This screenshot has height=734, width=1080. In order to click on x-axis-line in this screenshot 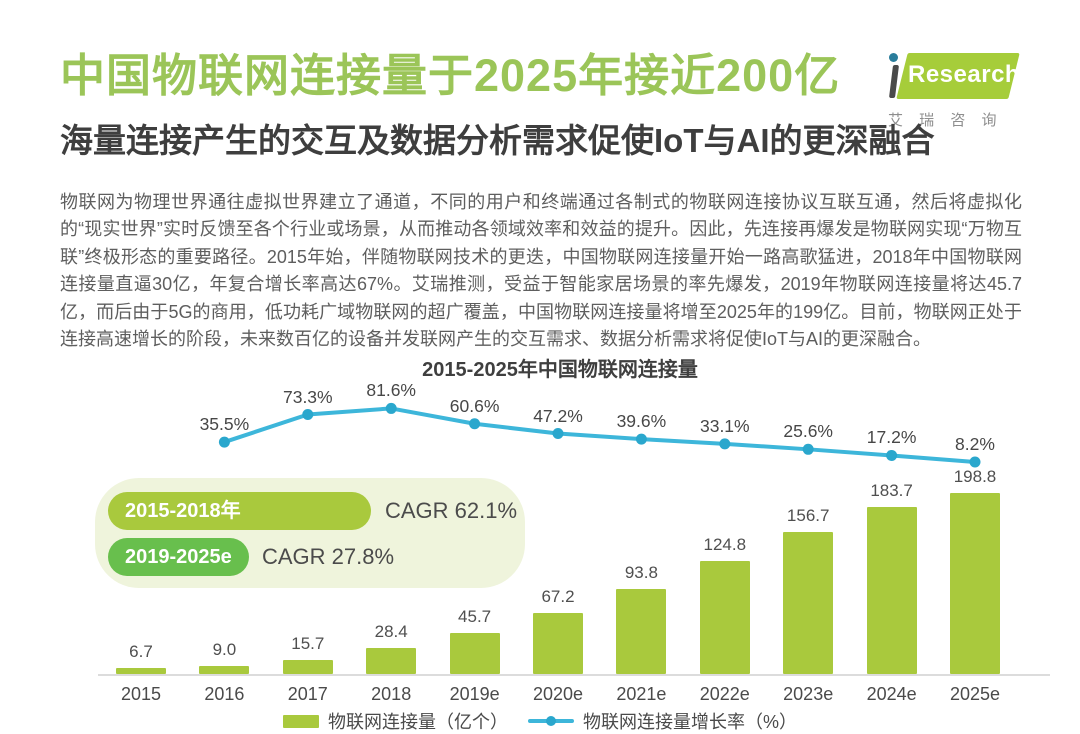, I will do `click(574, 675)`.